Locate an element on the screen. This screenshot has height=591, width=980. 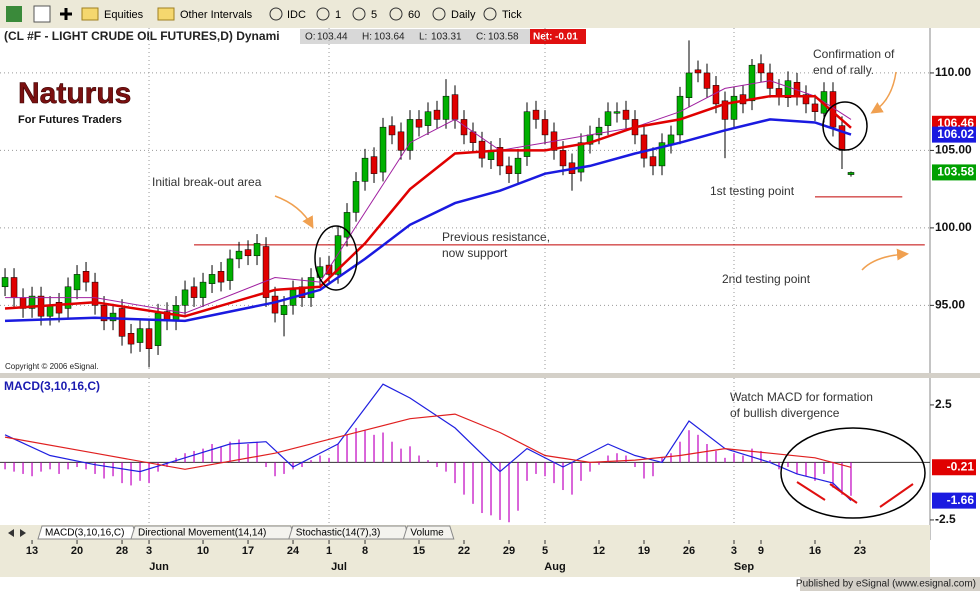
toolbar-item: Daily is located at coordinates (463, 15).